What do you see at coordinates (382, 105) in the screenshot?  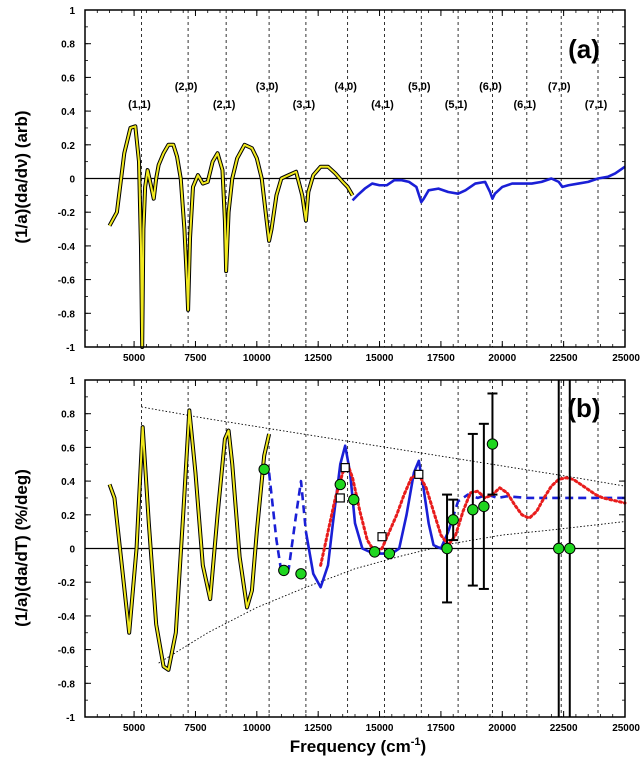 I see `band-label: (4,1)` at bounding box center [382, 105].